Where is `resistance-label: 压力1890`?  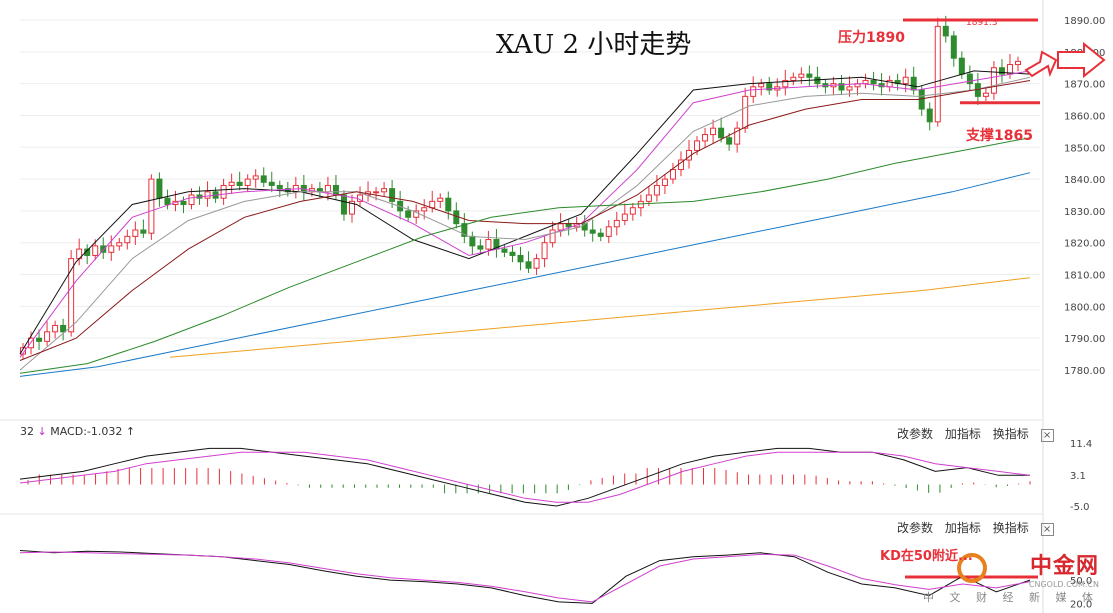
resistance-label: 压力1890 is located at coordinates (871, 38).